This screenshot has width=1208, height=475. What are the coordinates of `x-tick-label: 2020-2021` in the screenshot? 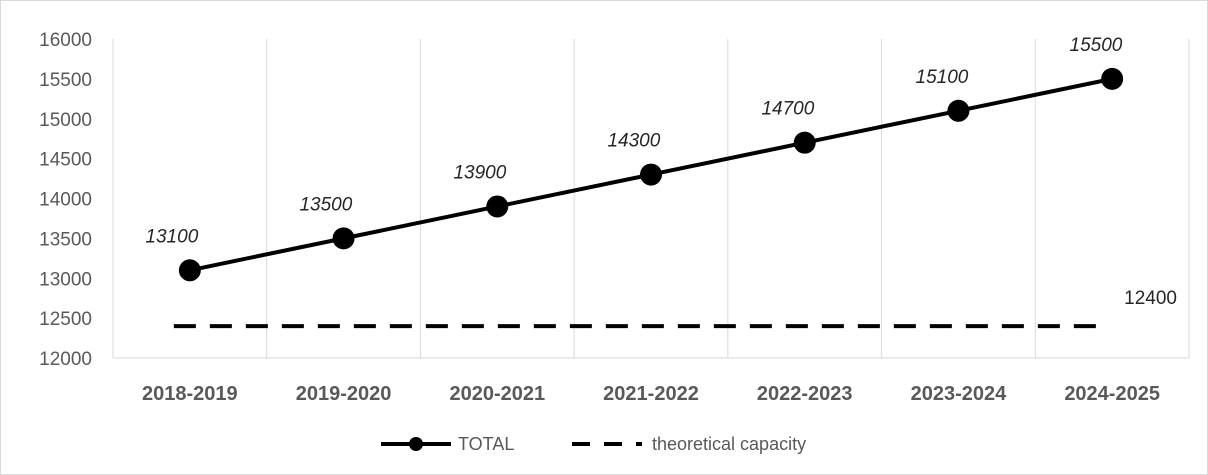 It's located at (497, 394).